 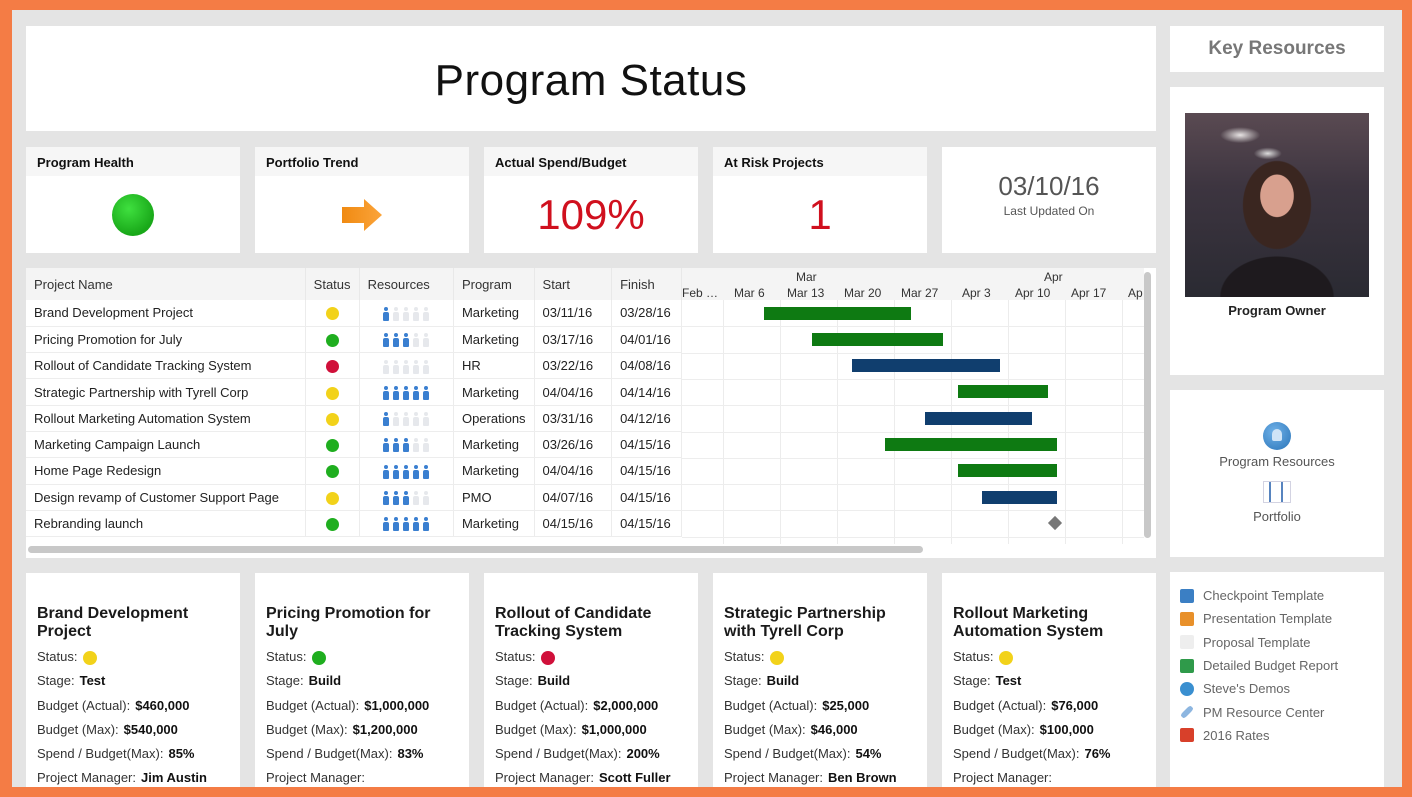 I want to click on program-resources-link: Program Resources, so click(x=1277, y=461).